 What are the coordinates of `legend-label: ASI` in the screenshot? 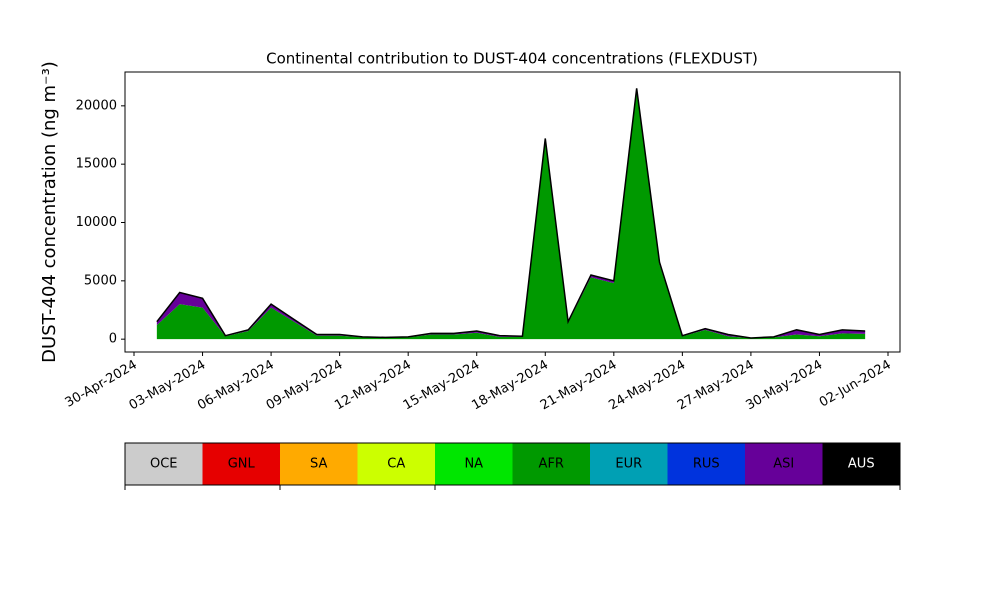 It's located at (783, 464).